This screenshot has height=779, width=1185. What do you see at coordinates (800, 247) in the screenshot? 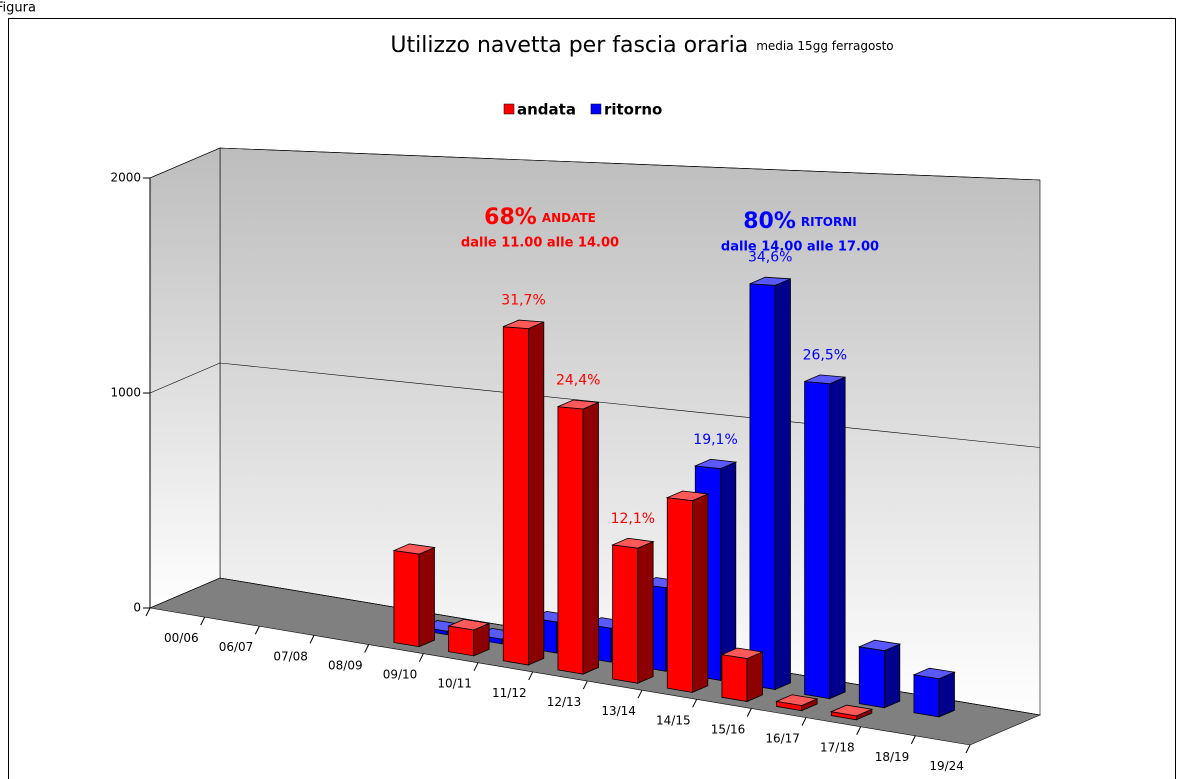
I see `annotation-line: dalle 14.00 alle 17.00` at bounding box center [800, 247].